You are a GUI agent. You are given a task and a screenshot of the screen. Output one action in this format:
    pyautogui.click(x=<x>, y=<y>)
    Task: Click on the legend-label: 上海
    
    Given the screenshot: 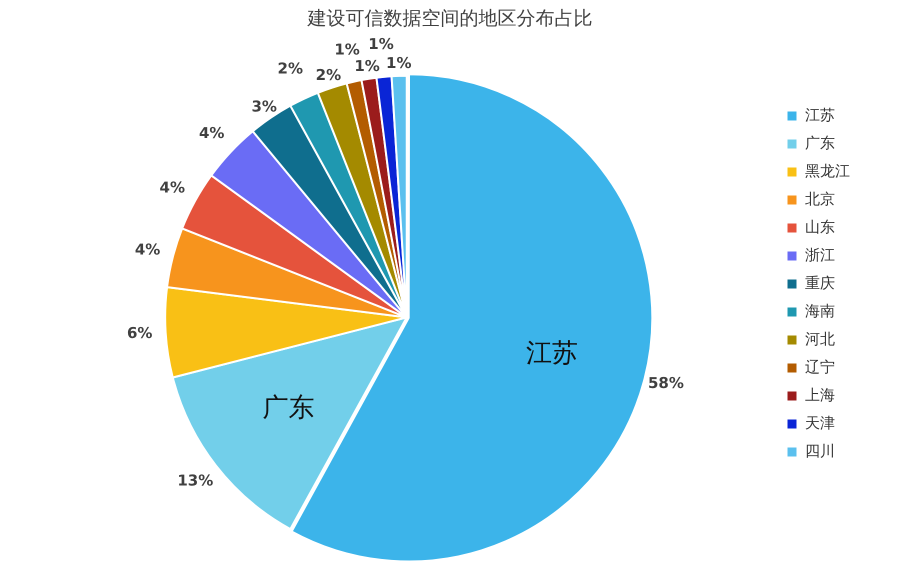 What is the action you would take?
    pyautogui.click(x=820, y=395)
    